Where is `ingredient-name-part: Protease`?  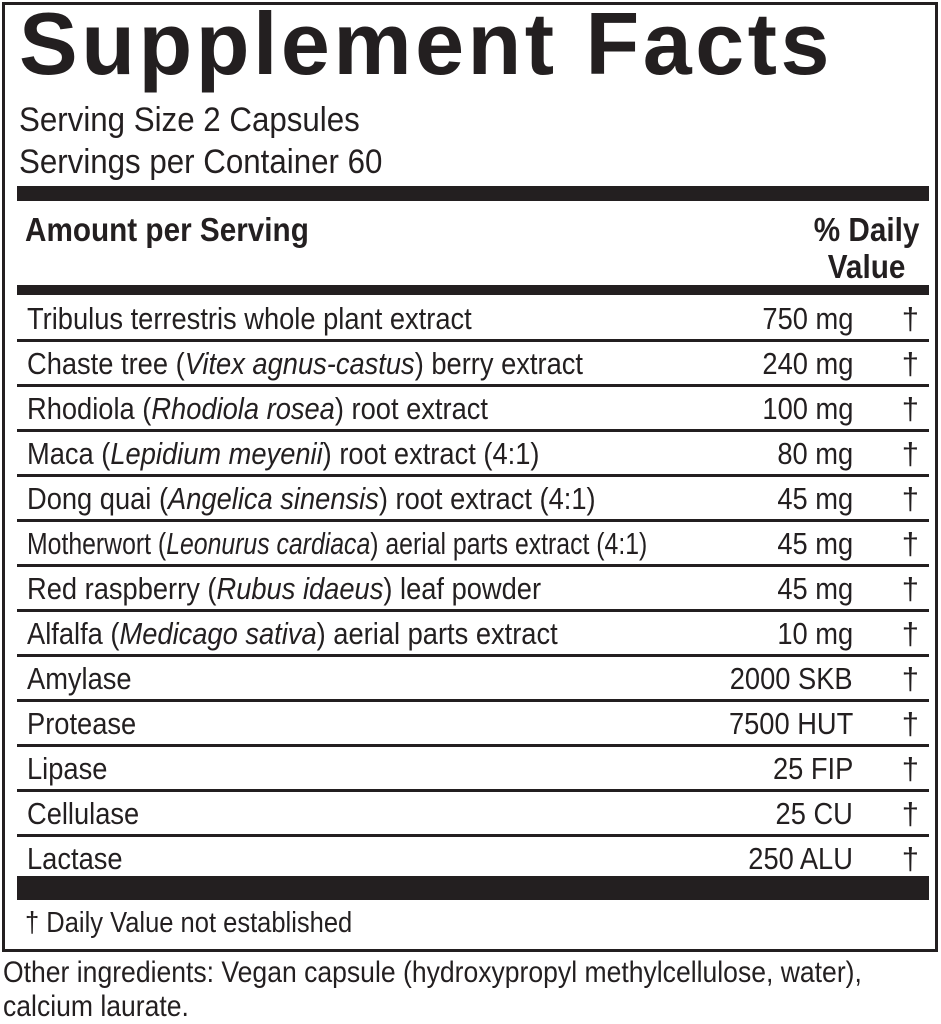 ingredient-name-part: Protease is located at coordinates (82, 723).